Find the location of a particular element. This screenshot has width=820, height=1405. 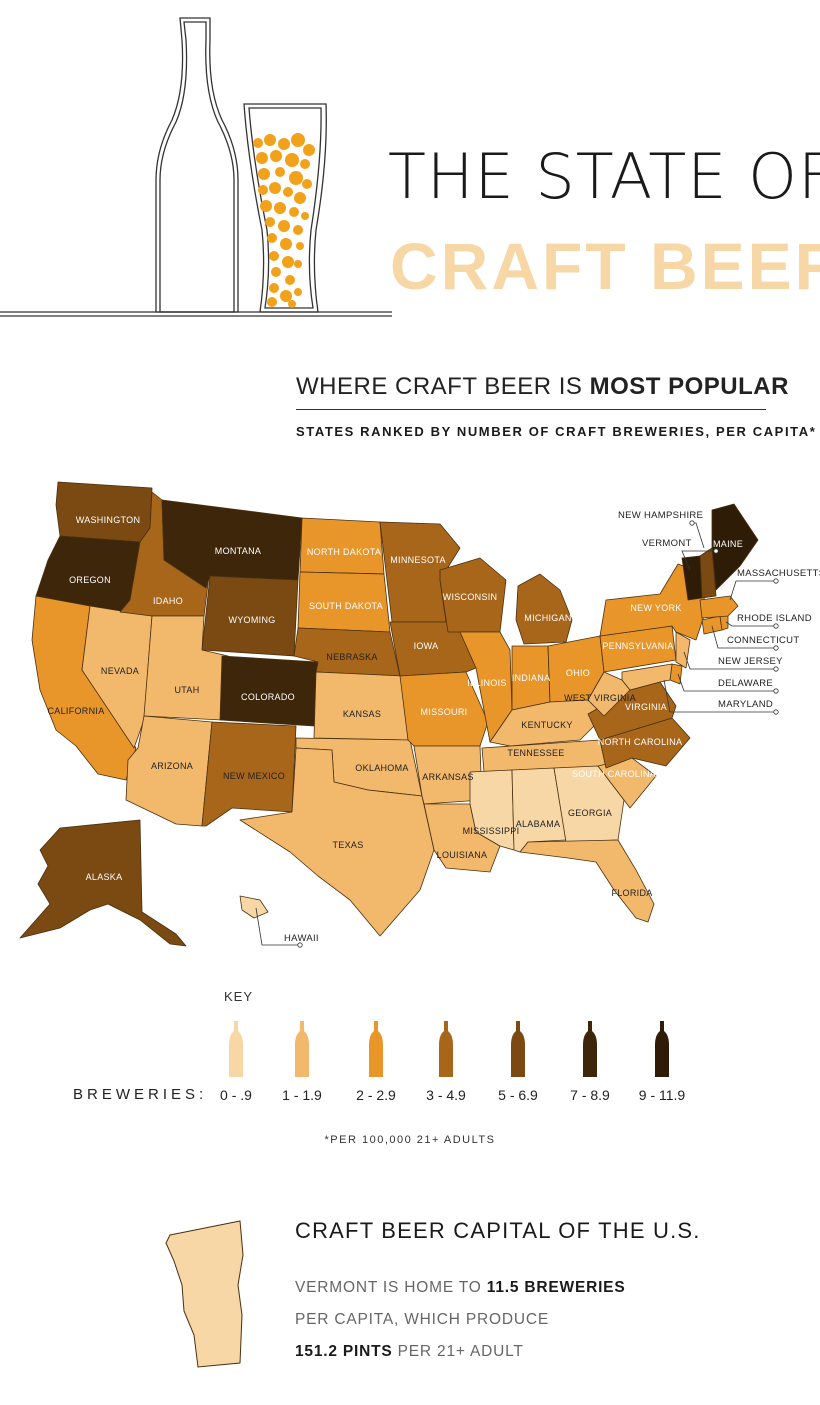

callout-line-new-hampshire is located at coordinates (698, 535).